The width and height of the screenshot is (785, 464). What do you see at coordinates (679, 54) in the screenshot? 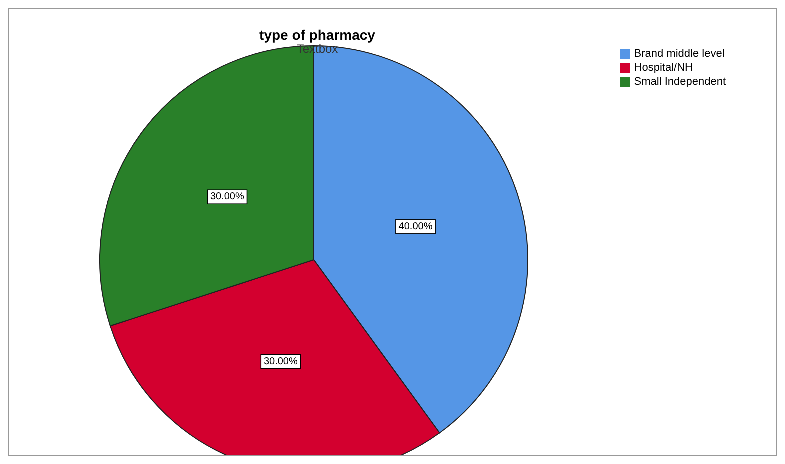
I see `legend-label: Brand middle level` at bounding box center [679, 54].